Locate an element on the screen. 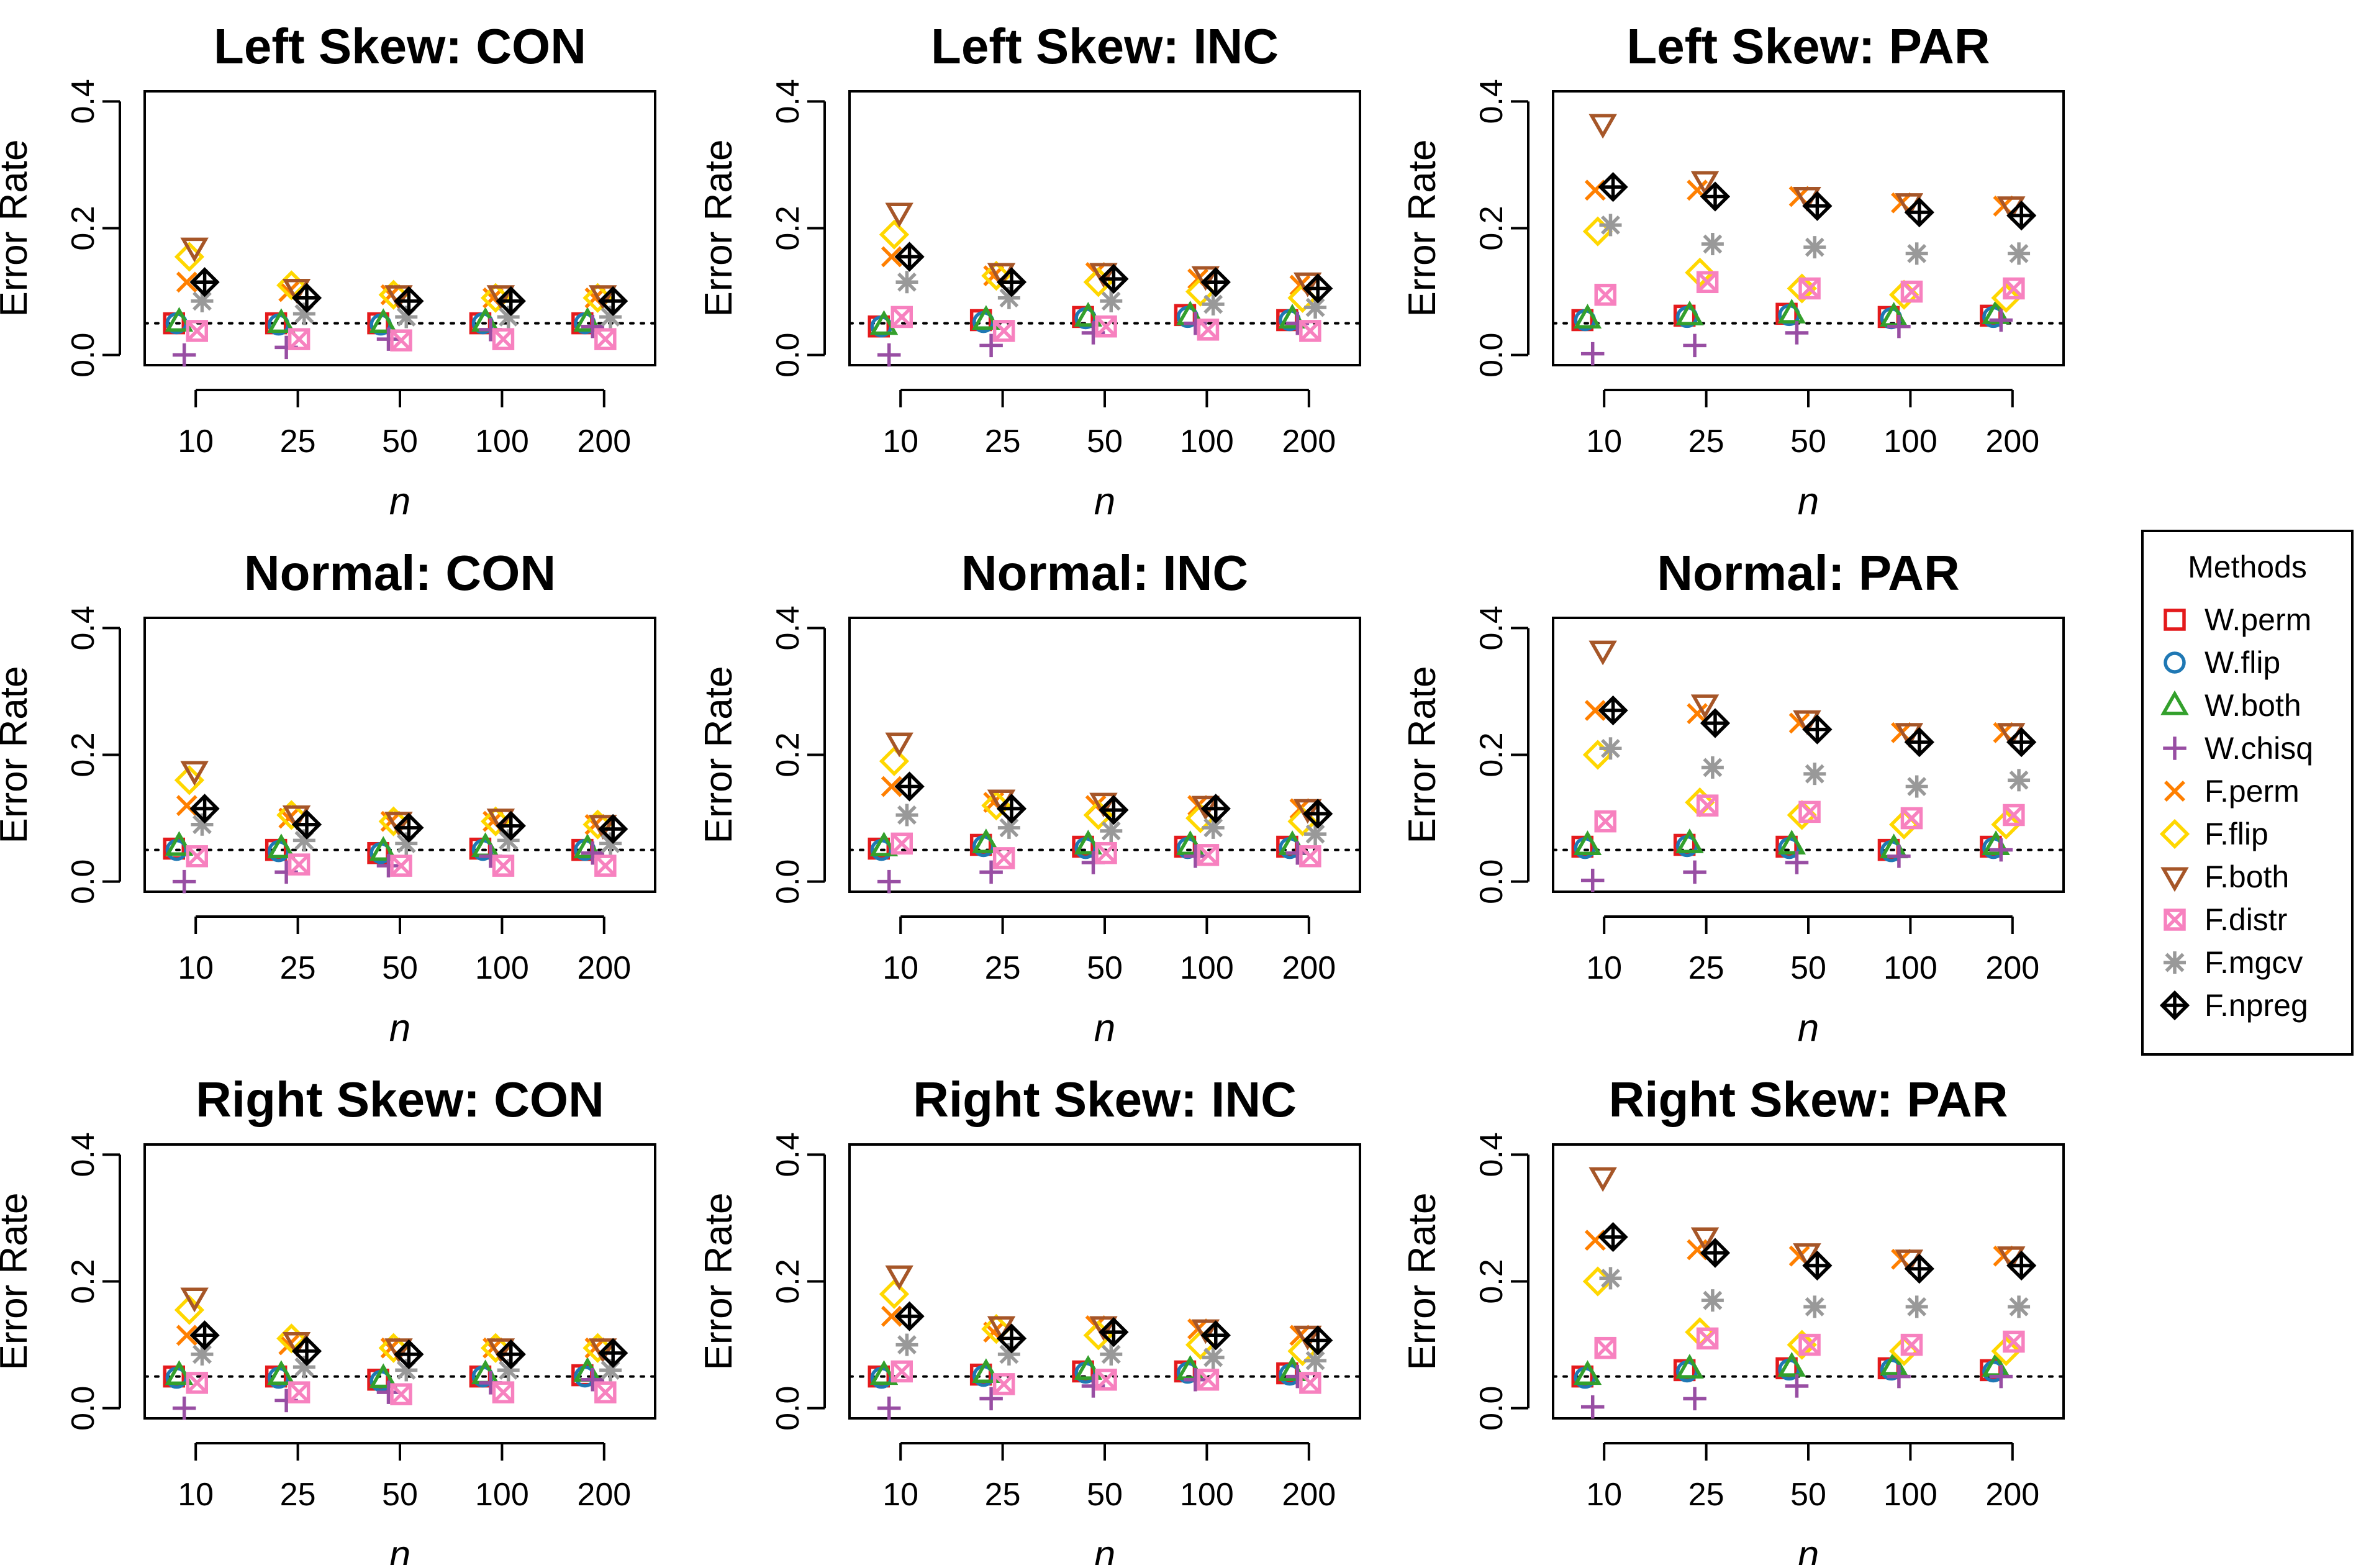 The image size is (2361, 1568). y-axis-label: Error Rate is located at coordinates (17, 229).